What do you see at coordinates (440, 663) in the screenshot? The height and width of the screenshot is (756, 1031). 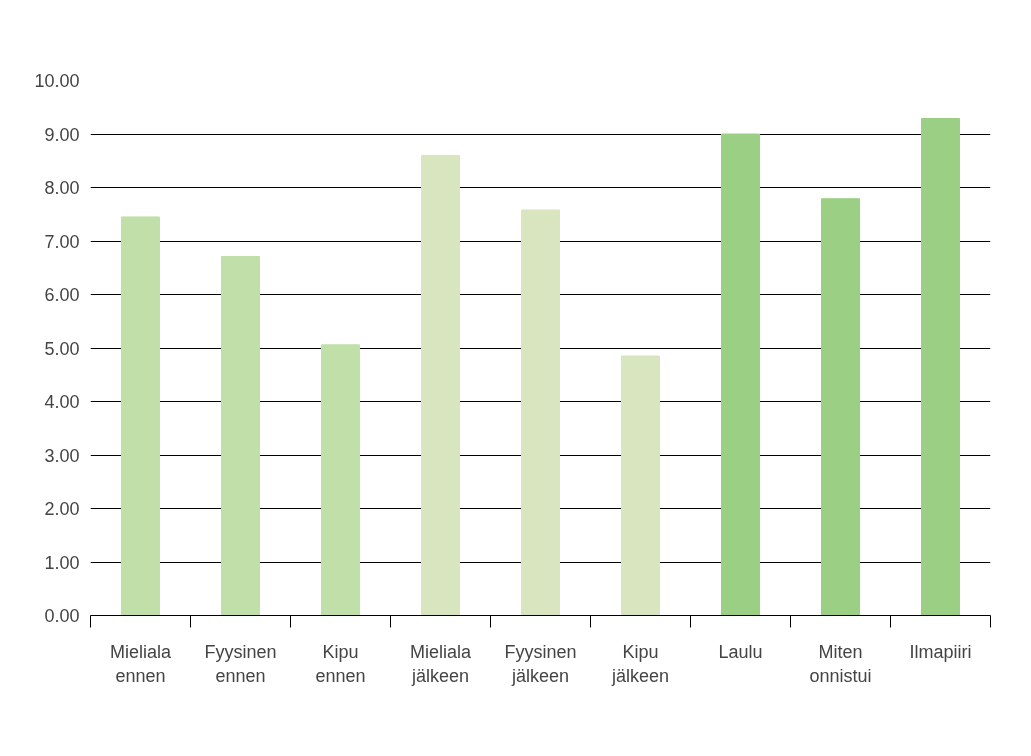 I see `x-tick-label: Mieliala jälkeen` at bounding box center [440, 663].